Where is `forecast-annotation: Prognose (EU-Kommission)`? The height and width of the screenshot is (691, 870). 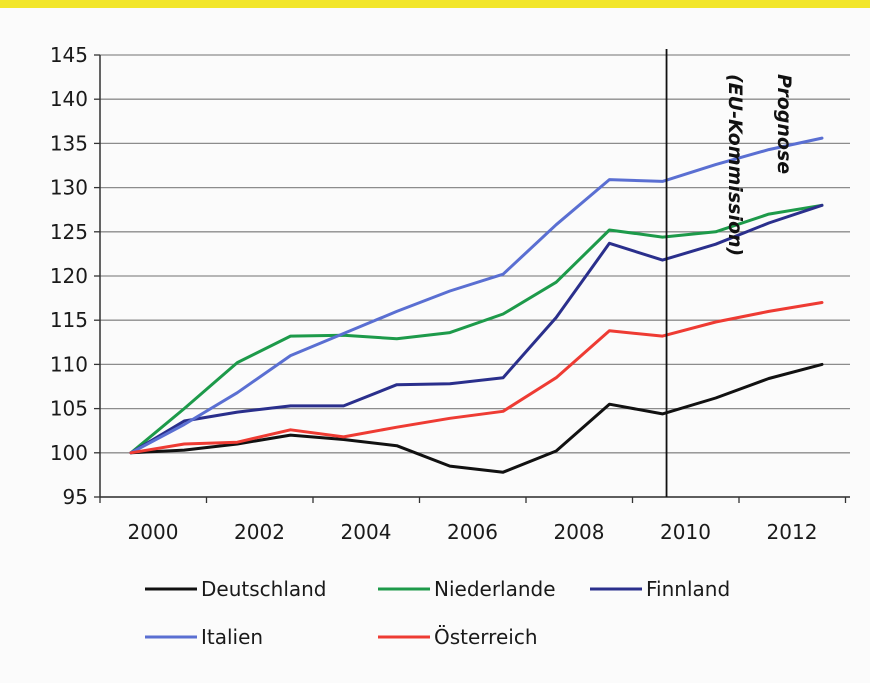
forecast-annotation: Prognose (EU-Kommission) is located at coordinates (759, 165).